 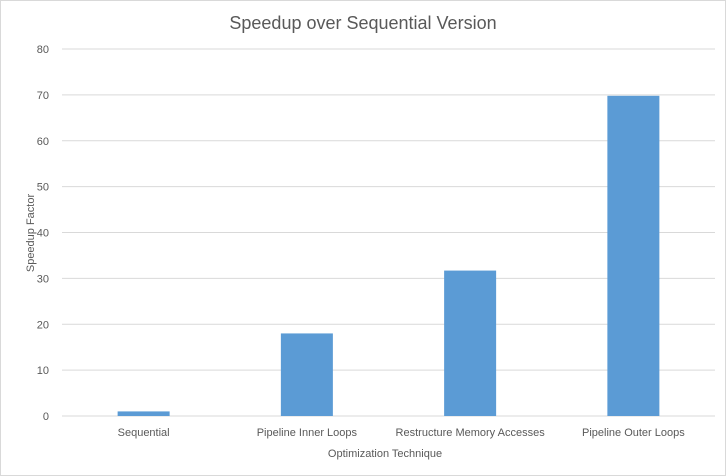 What do you see at coordinates (144, 433) in the screenshot?
I see `x-tick-label: Sequential` at bounding box center [144, 433].